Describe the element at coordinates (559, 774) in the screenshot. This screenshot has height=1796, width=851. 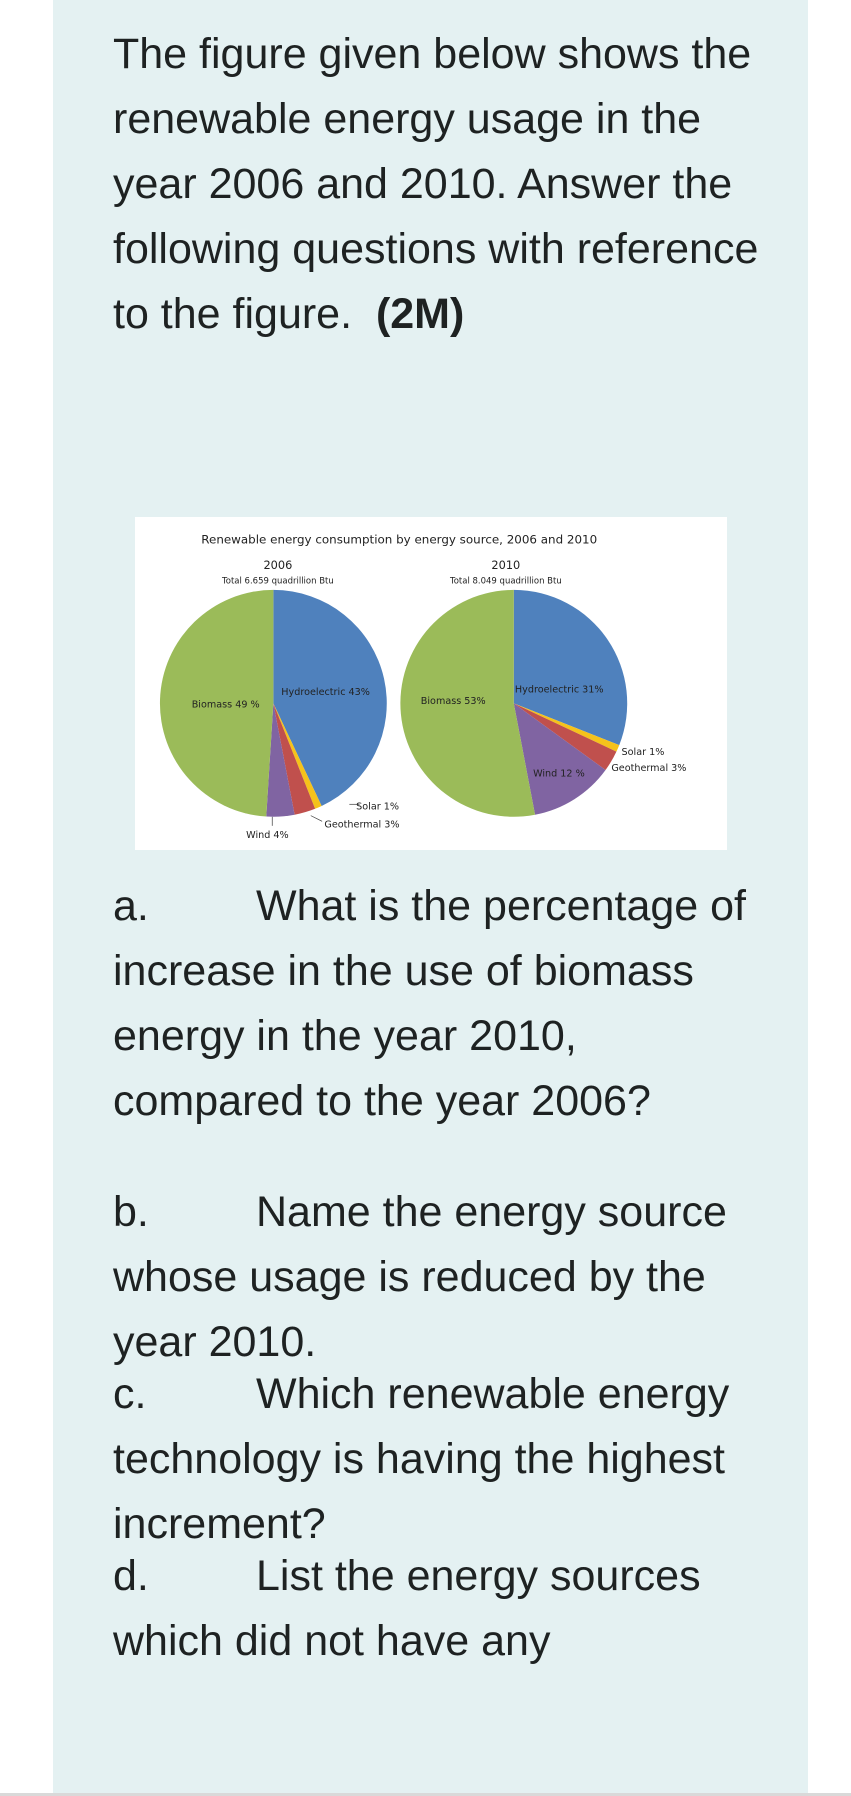
I see `slice-label: Wind 12 %` at that location.